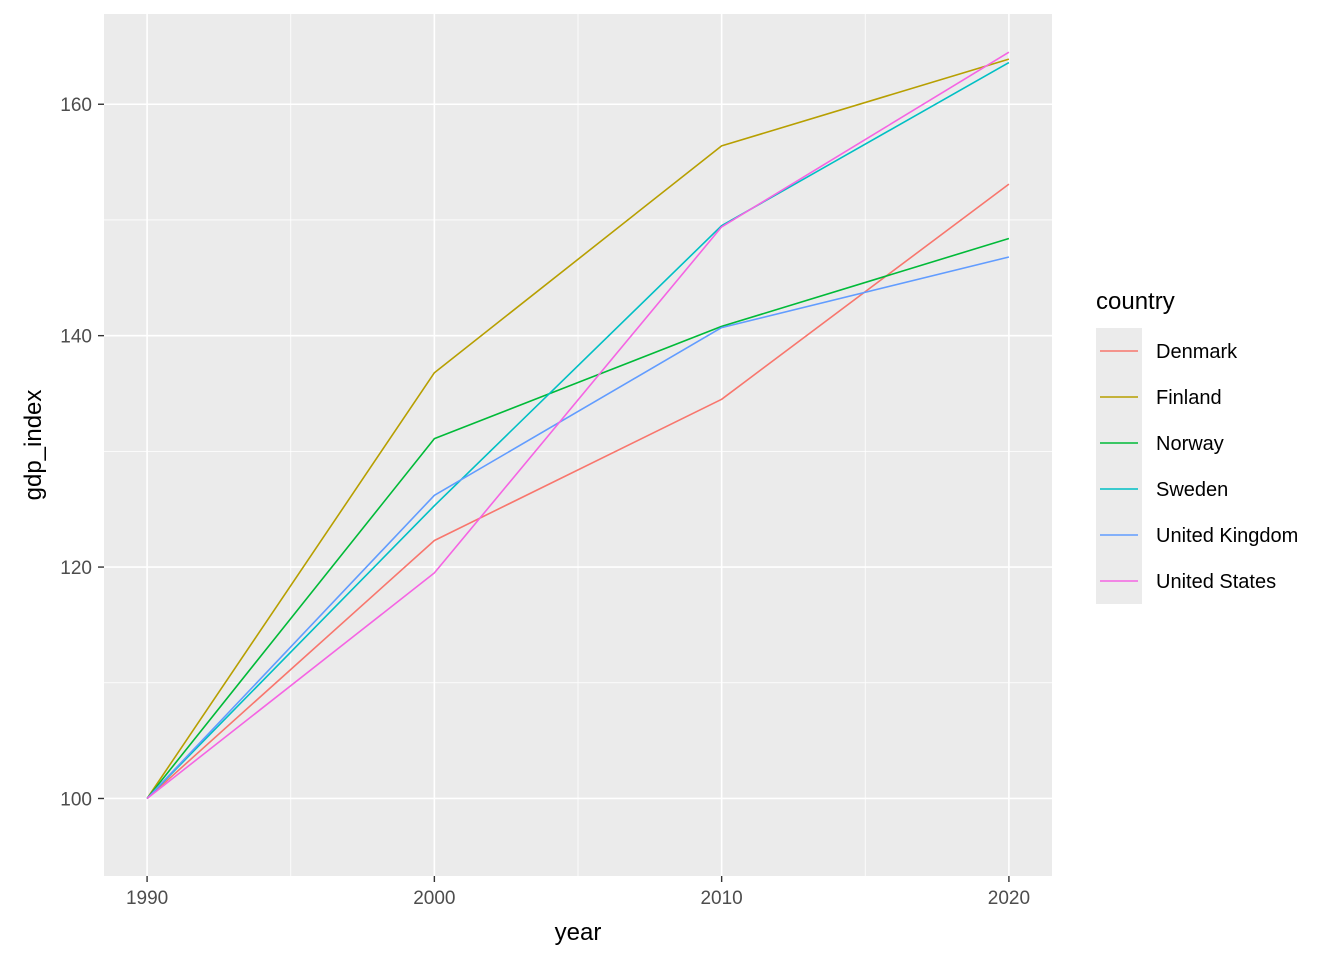  I want to click on legend-label: Denmark, so click(1197, 352).